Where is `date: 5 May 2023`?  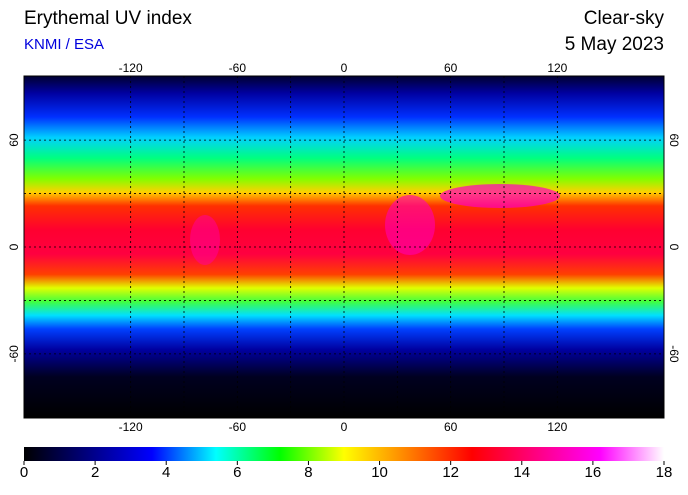 date: 5 May 2023 is located at coordinates (614, 44).